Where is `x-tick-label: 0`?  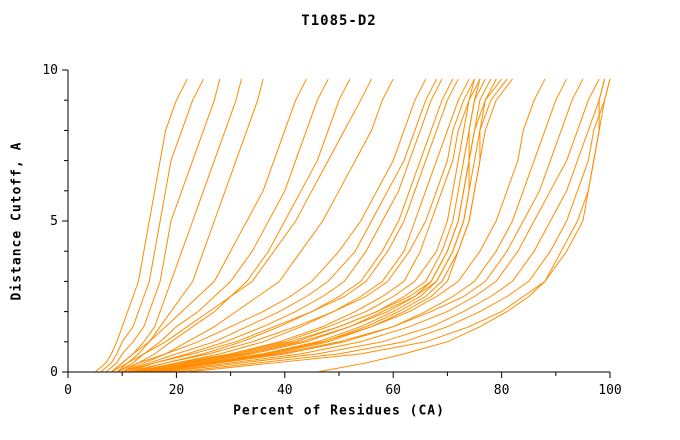
x-tick-label: 0 is located at coordinates (68, 390).